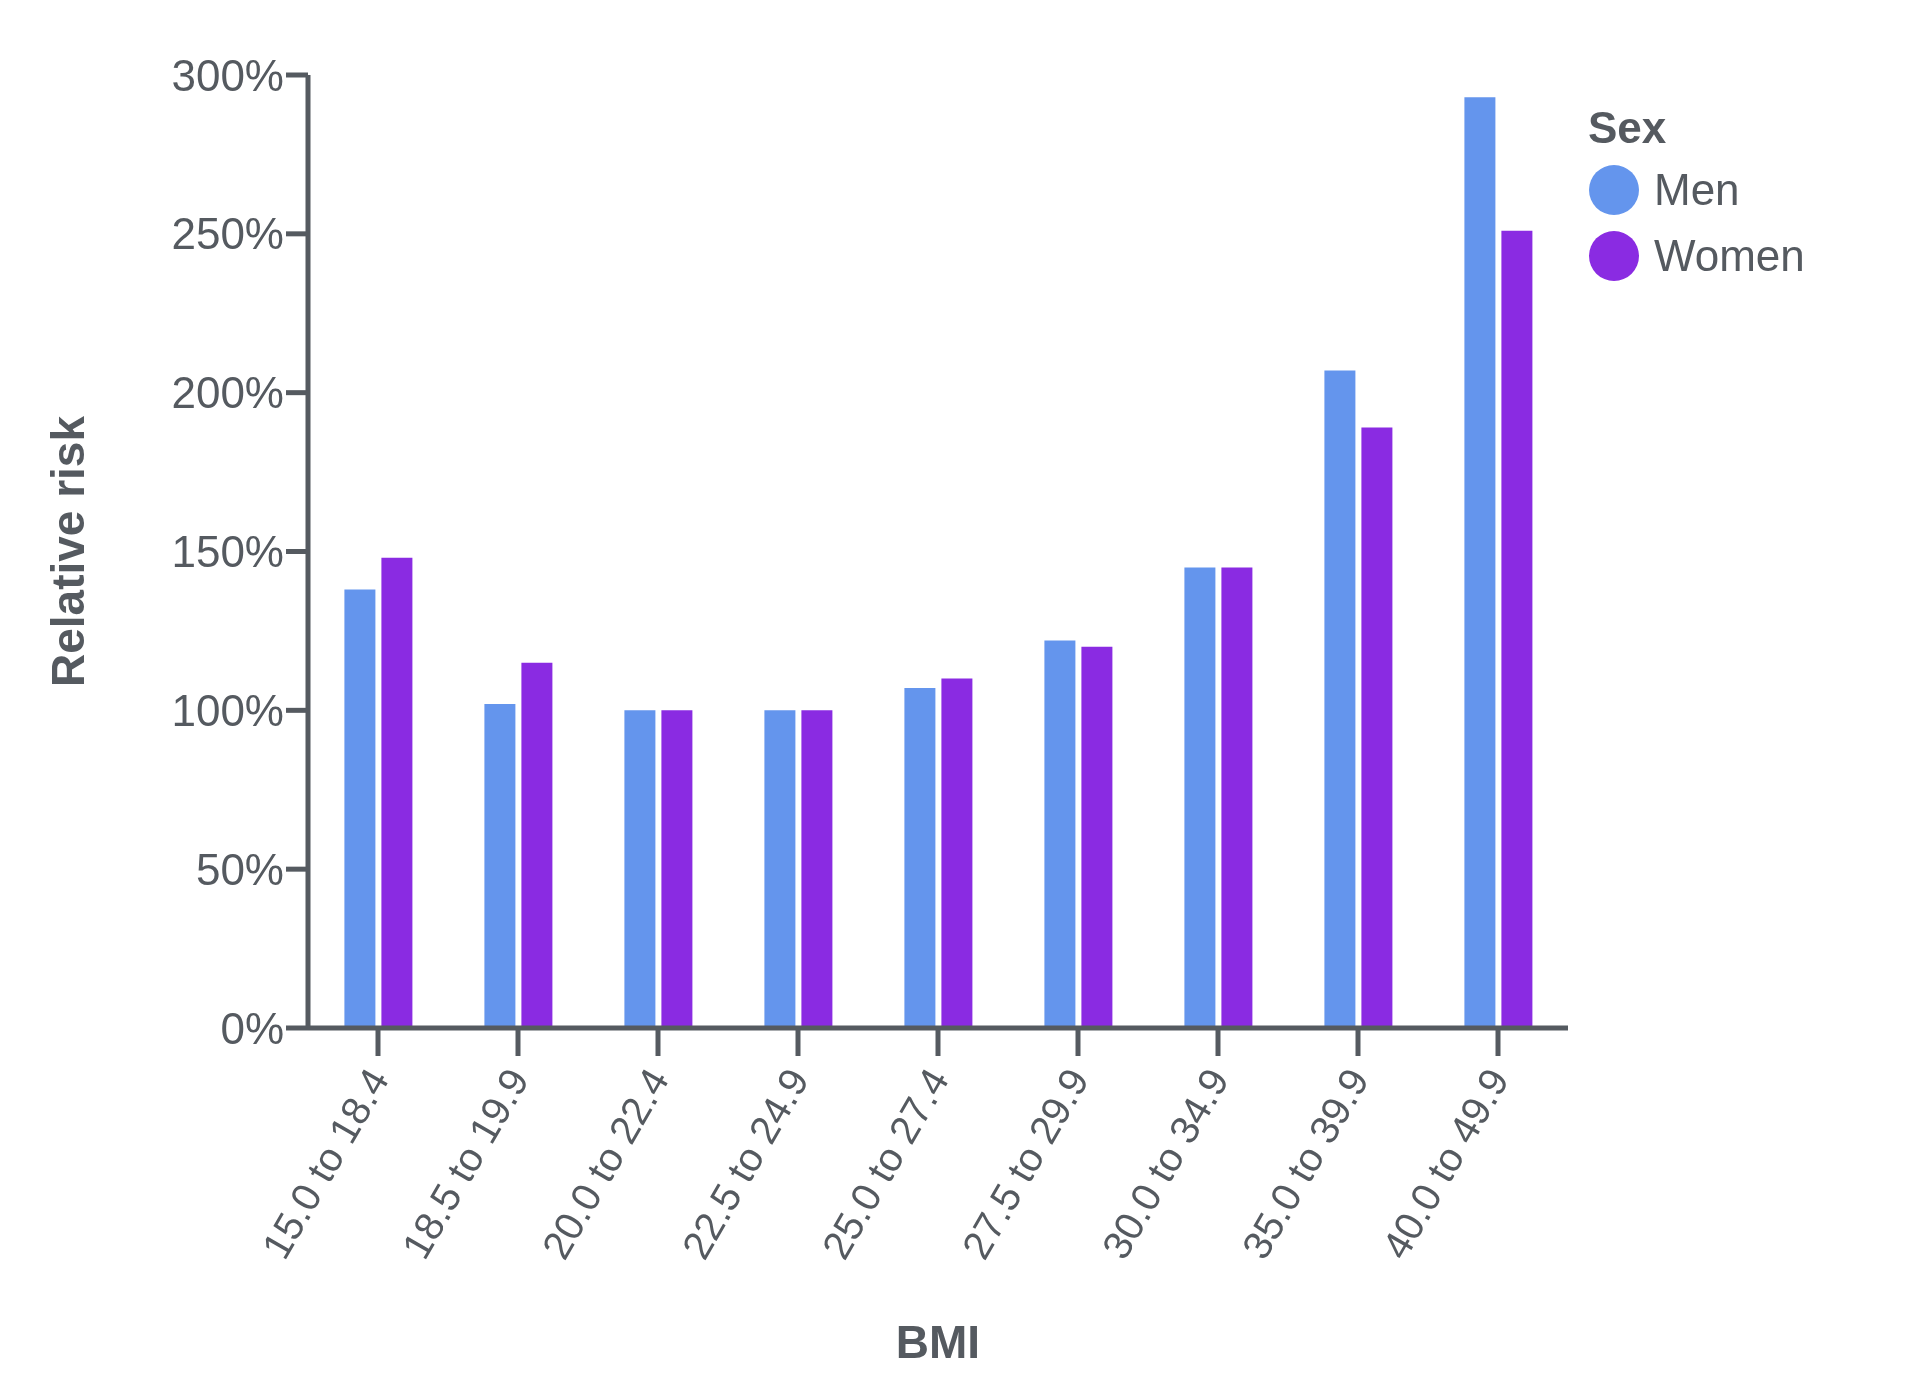  Describe the element at coordinates (68, 551) in the screenshot. I see `y-axis-title: Relative risk` at that location.